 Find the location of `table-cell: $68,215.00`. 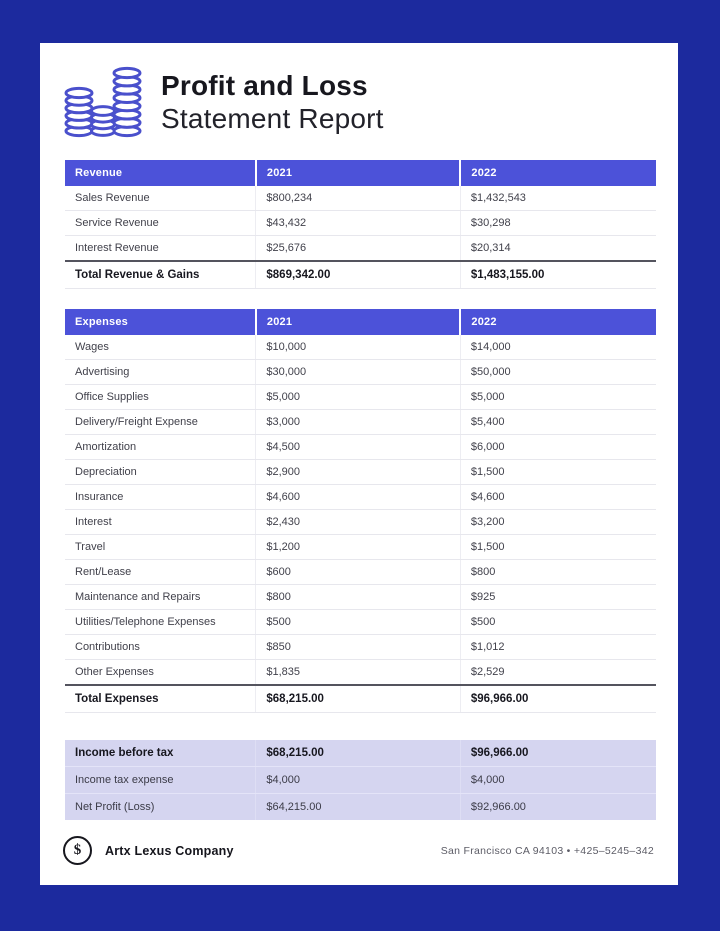

table-cell: $68,215.00 is located at coordinates (358, 698).